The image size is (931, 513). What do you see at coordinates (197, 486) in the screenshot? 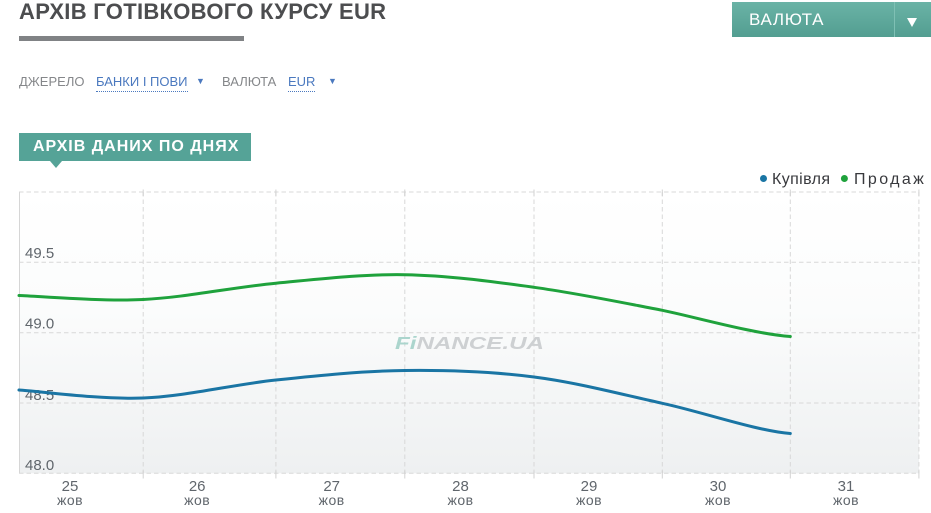
I see `svg-text: 26` at bounding box center [197, 486].